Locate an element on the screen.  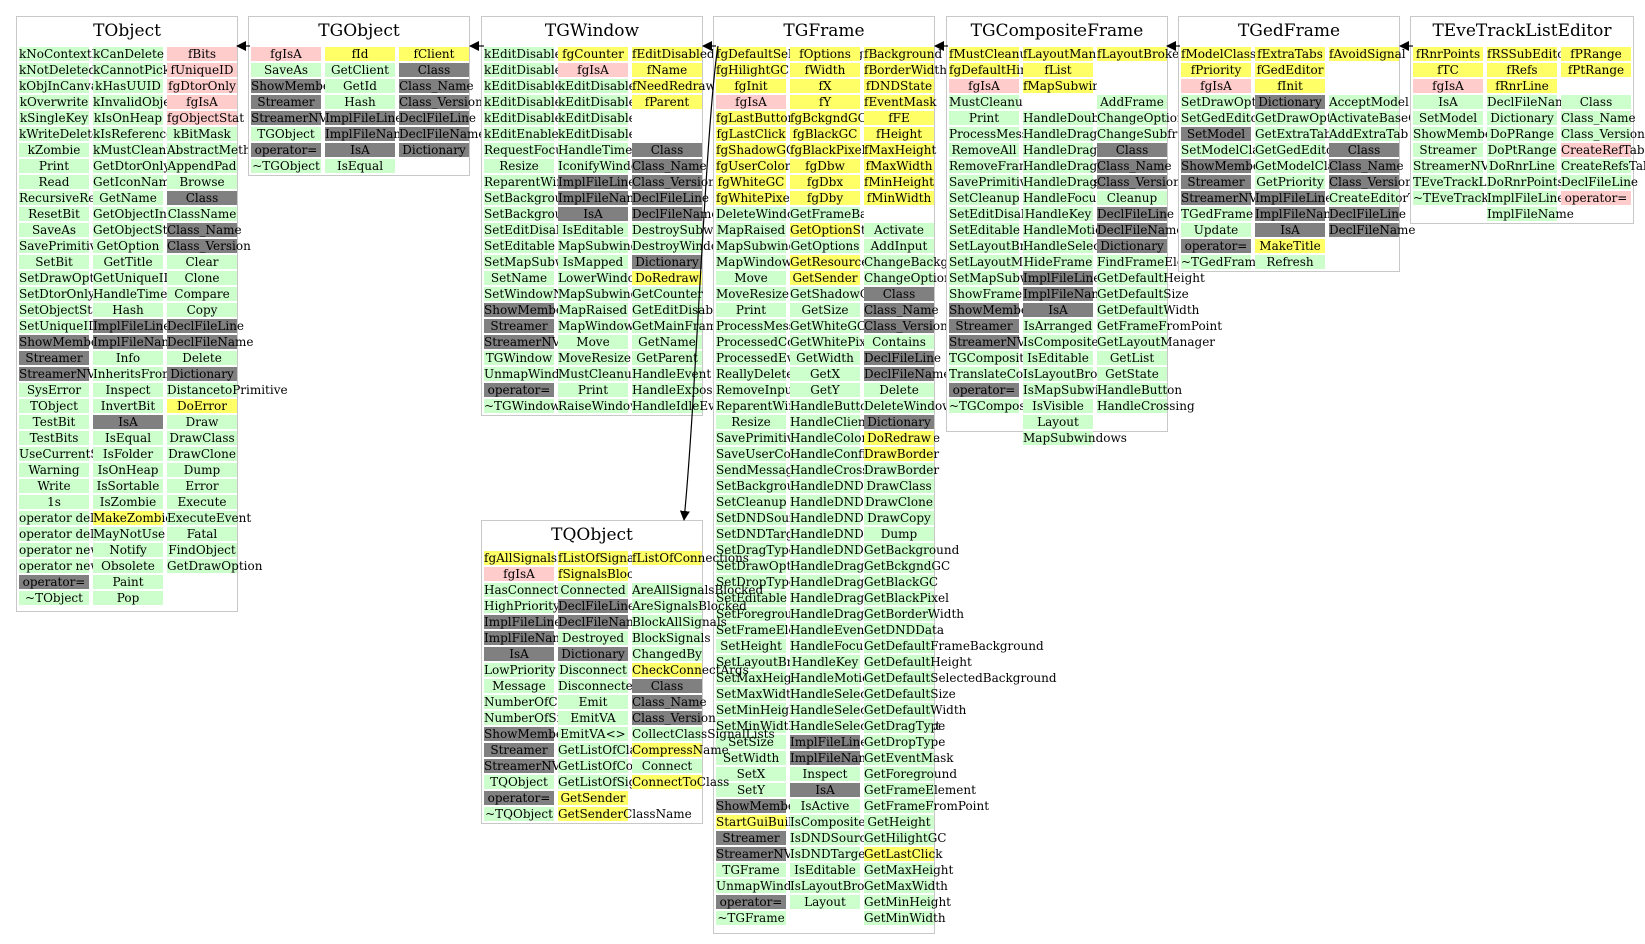
member-areallsignalsblocked: AreAllSignalsBlocked is located at coordinates (698, 590).